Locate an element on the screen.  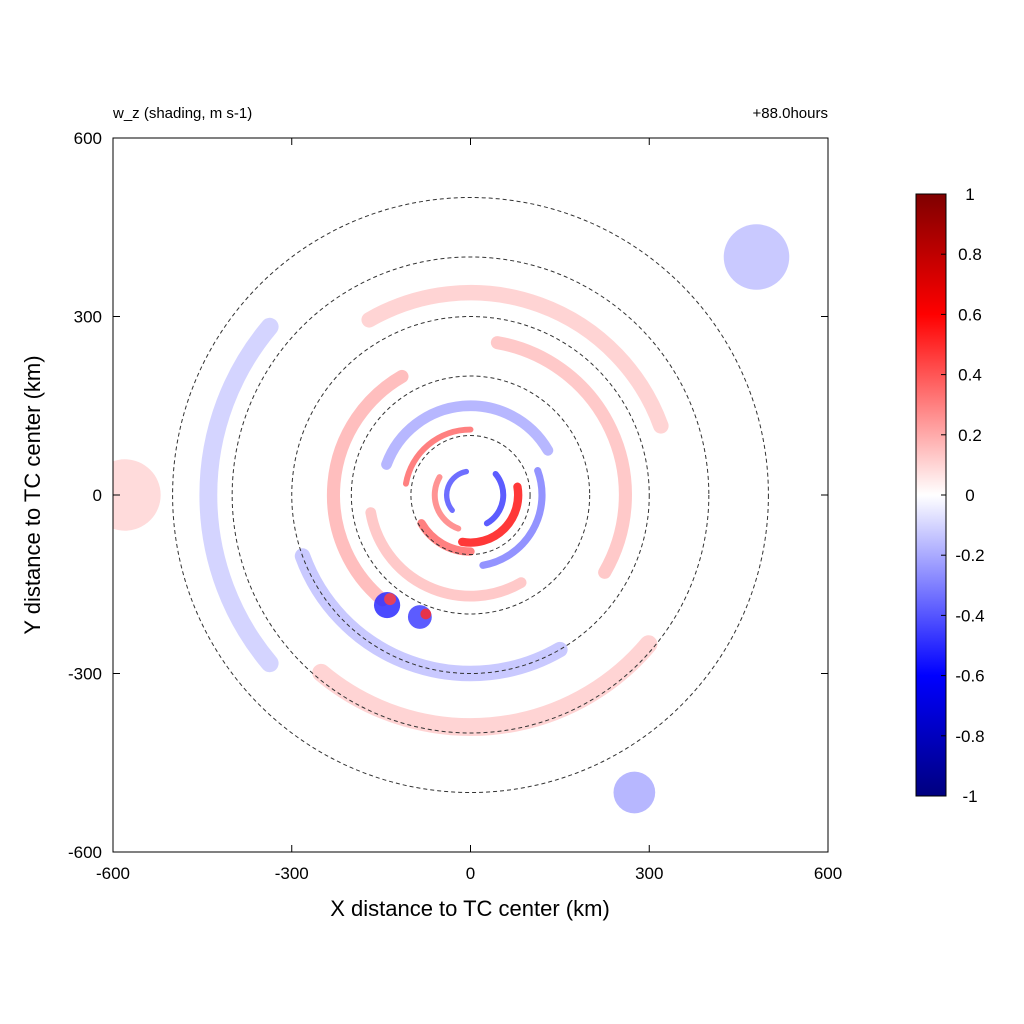
colorbar-ticks: 1 0.8 0.6 0.4 0.2 0 -0.2 -0.4 -0.6 -0.8 -1 is located at coordinates (963, 495).